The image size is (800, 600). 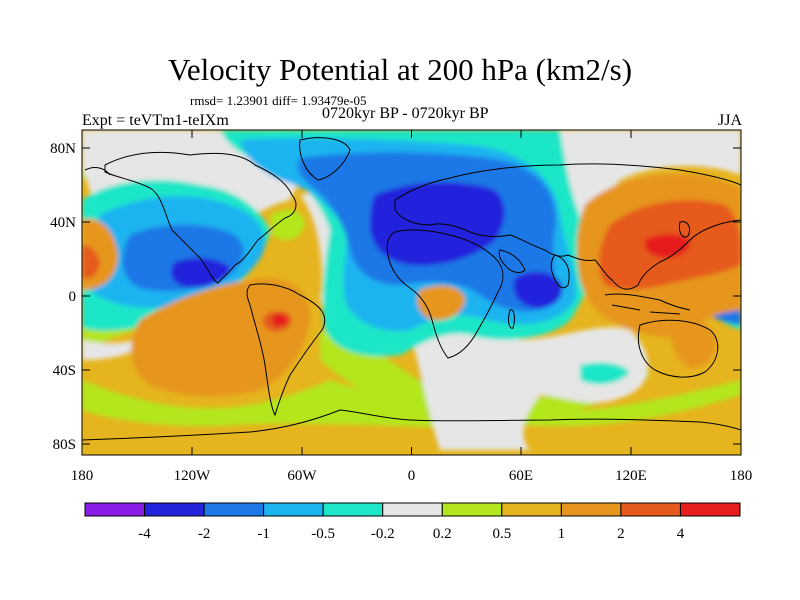 What do you see at coordinates (445, 294) in the screenshot?
I see `coastline-africa` at bounding box center [445, 294].